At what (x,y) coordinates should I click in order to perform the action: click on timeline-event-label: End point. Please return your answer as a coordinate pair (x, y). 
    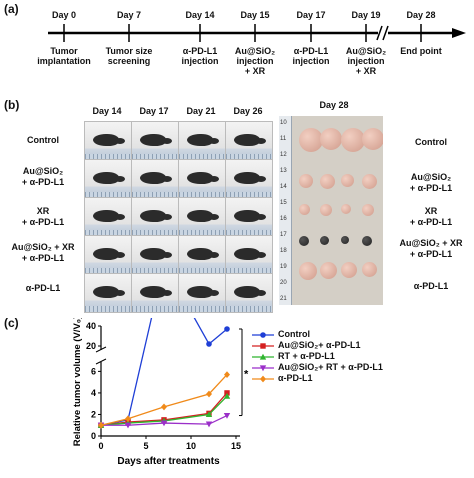
    Looking at the image, I should click on (421, 51).